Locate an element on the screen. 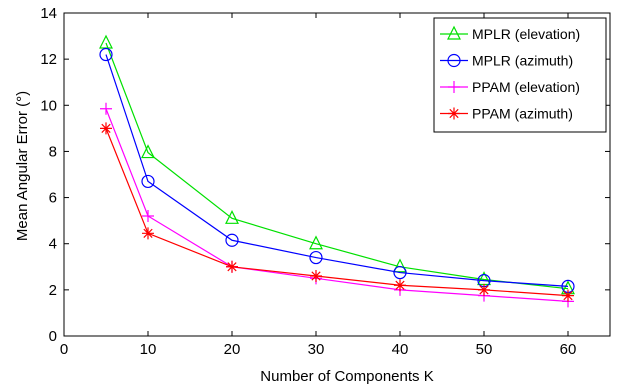  legend-item: MPLR (elevation) is located at coordinates (510, 33).